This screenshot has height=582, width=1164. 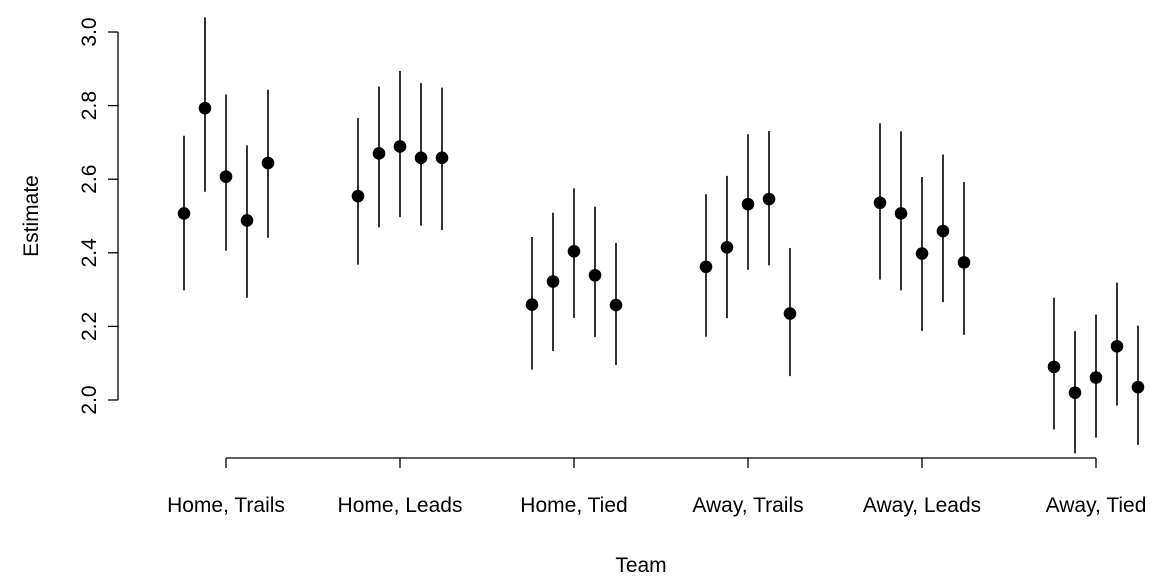 What do you see at coordinates (89, 31) in the screenshot?
I see `y-tick-label: 3.0` at bounding box center [89, 31].